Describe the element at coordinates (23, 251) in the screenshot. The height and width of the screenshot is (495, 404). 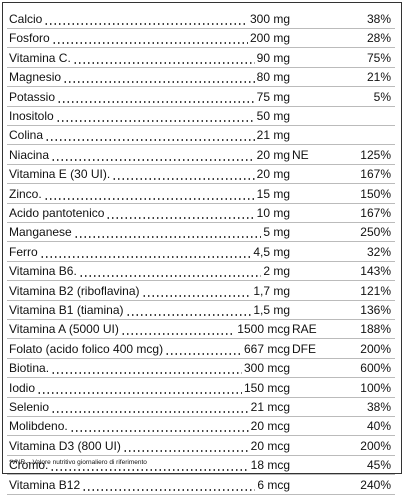
I see `nutrient-name: Ferro` at that location.